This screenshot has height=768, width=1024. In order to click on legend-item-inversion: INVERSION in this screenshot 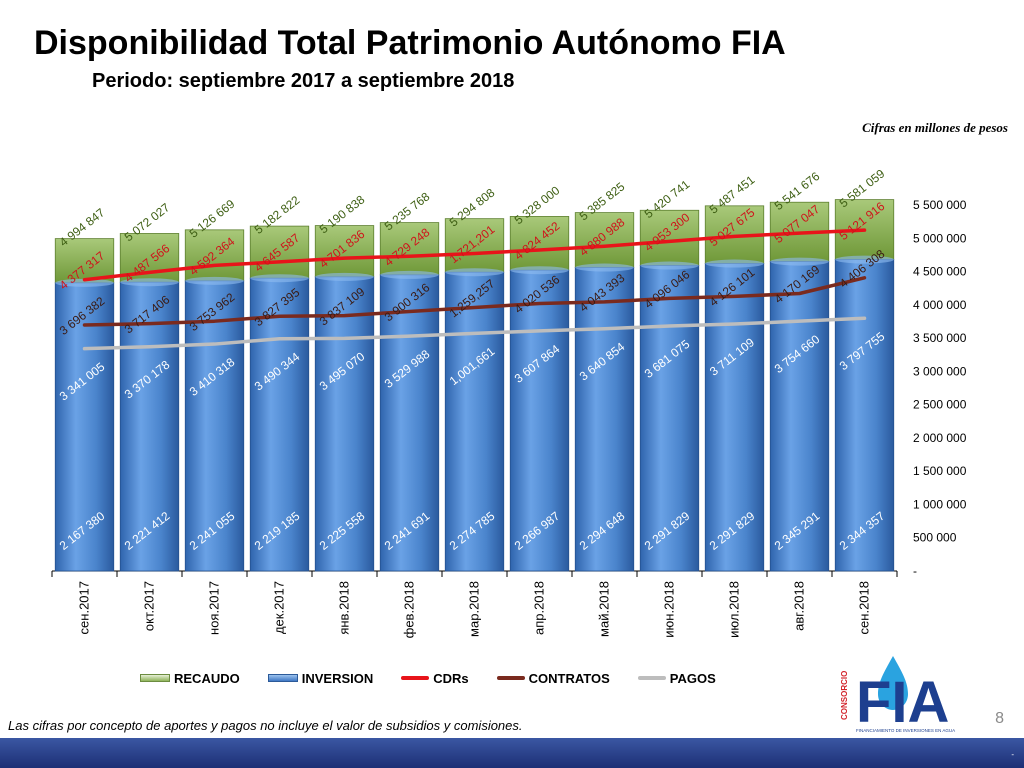, I will do `click(320, 678)`.